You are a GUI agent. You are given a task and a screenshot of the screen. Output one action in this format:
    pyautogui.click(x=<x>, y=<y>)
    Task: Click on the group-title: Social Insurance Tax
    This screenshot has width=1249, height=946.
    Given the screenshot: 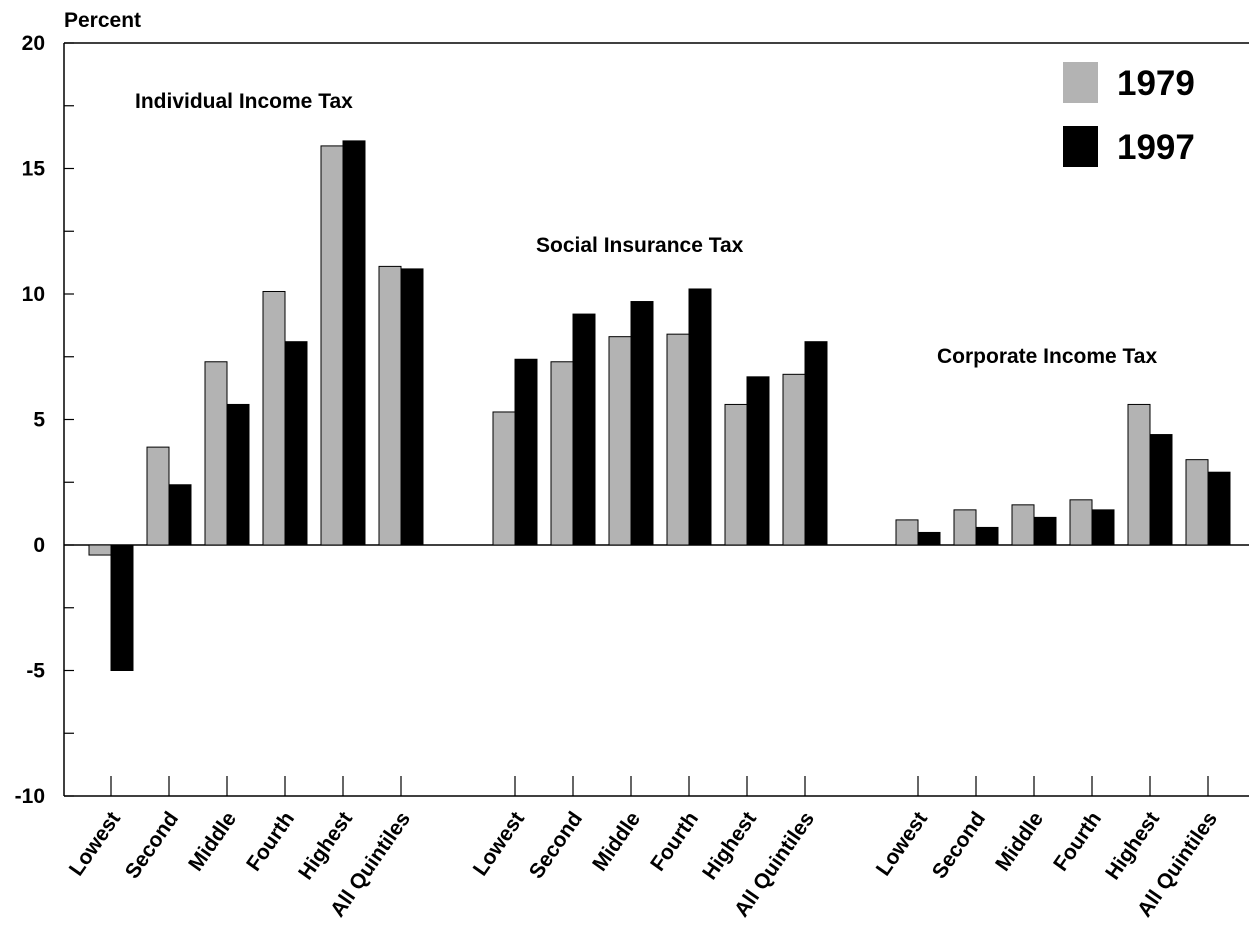 What is the action you would take?
    pyautogui.click(x=640, y=245)
    